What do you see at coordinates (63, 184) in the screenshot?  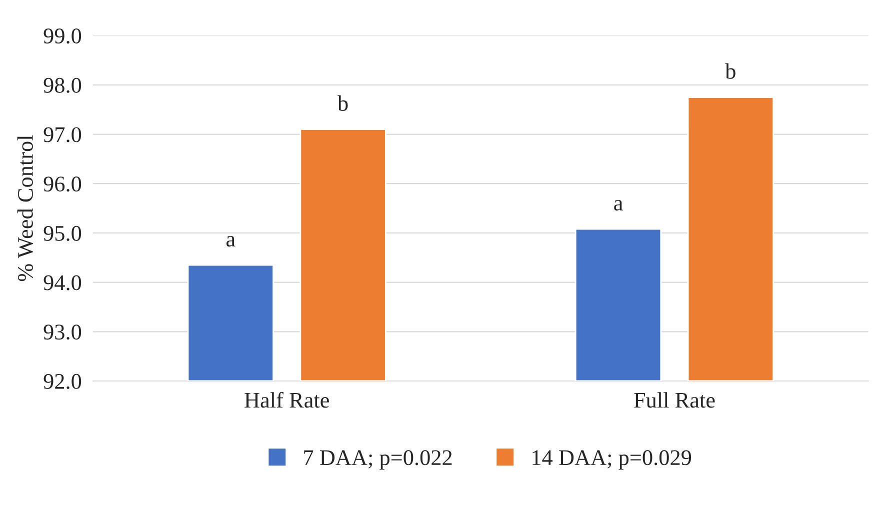 I see `y-tick-label: 96.0` at bounding box center [63, 184].